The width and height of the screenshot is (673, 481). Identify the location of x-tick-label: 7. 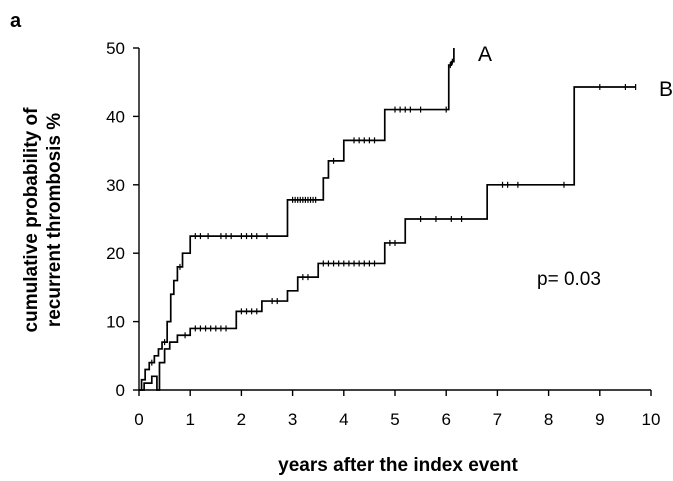
(497, 419).